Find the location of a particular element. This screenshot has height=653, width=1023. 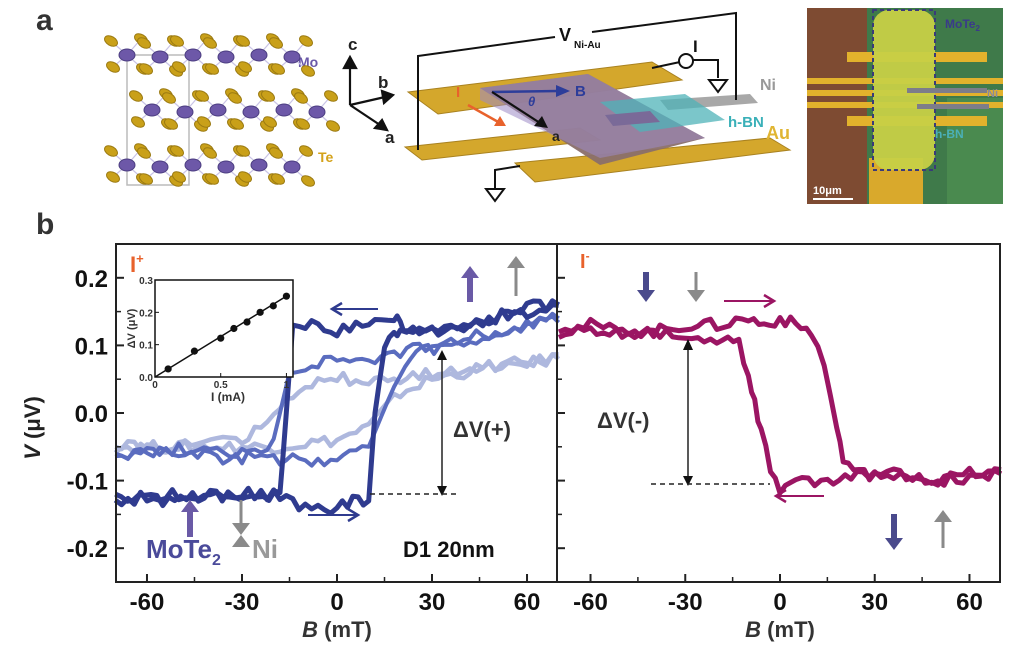

y-tick-label: 0.2 is located at coordinates (91, 279).